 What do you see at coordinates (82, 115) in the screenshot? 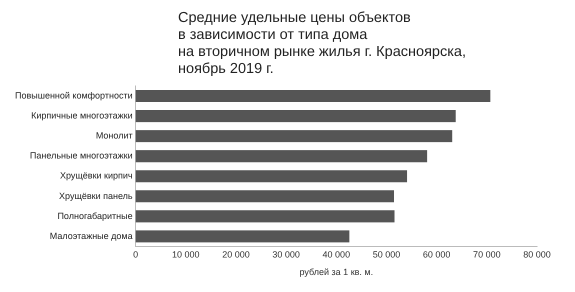
I see `y-tick-label: Кирпичные многоэтажки` at bounding box center [82, 115].